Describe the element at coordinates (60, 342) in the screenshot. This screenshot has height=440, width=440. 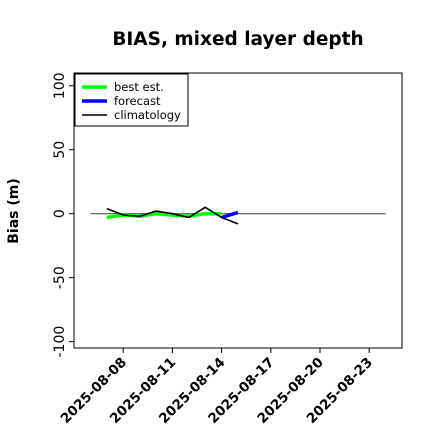
I see `y-tick-label: -100` at that location.